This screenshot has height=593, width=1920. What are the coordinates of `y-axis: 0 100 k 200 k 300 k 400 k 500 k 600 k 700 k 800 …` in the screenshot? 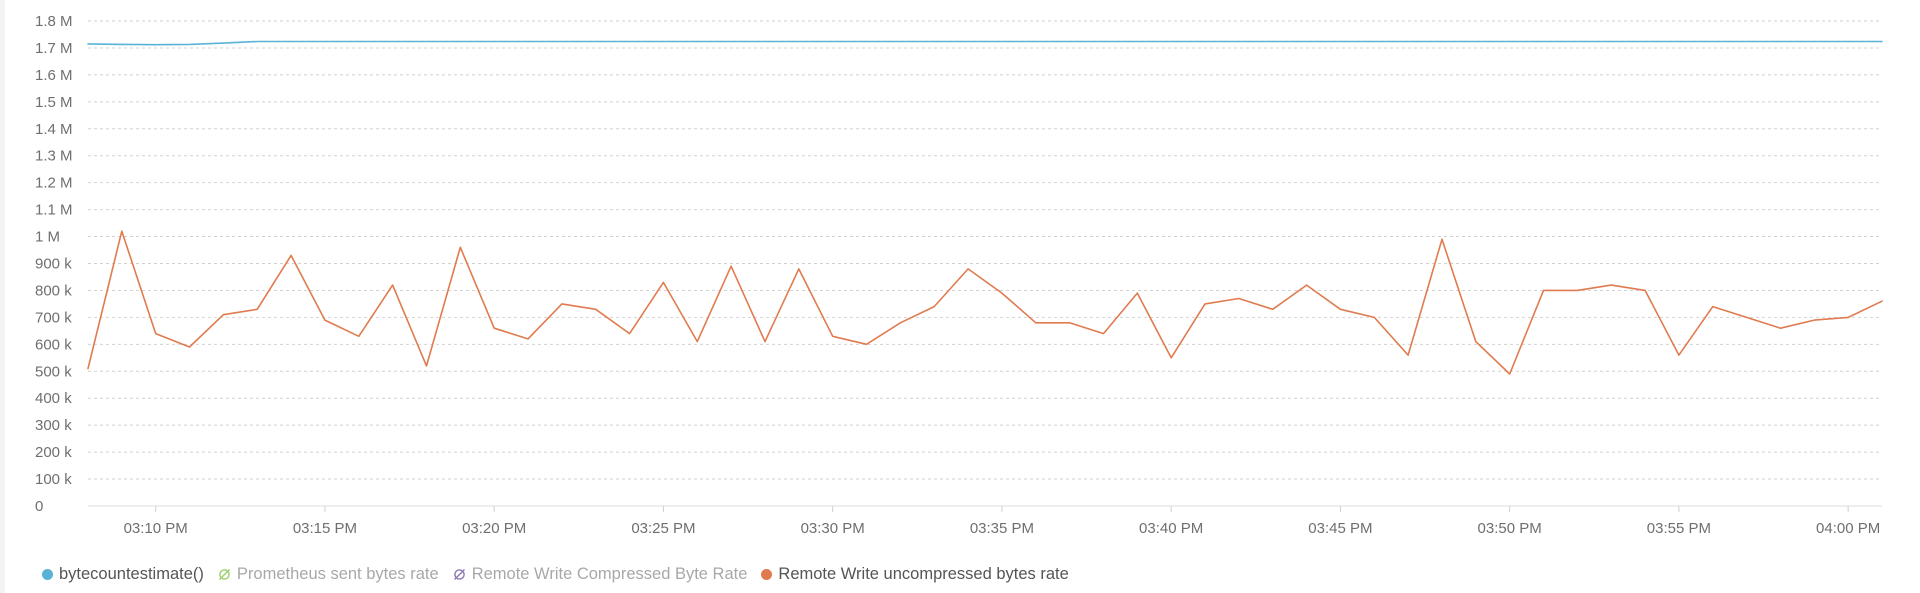 It's located at (54, 264).